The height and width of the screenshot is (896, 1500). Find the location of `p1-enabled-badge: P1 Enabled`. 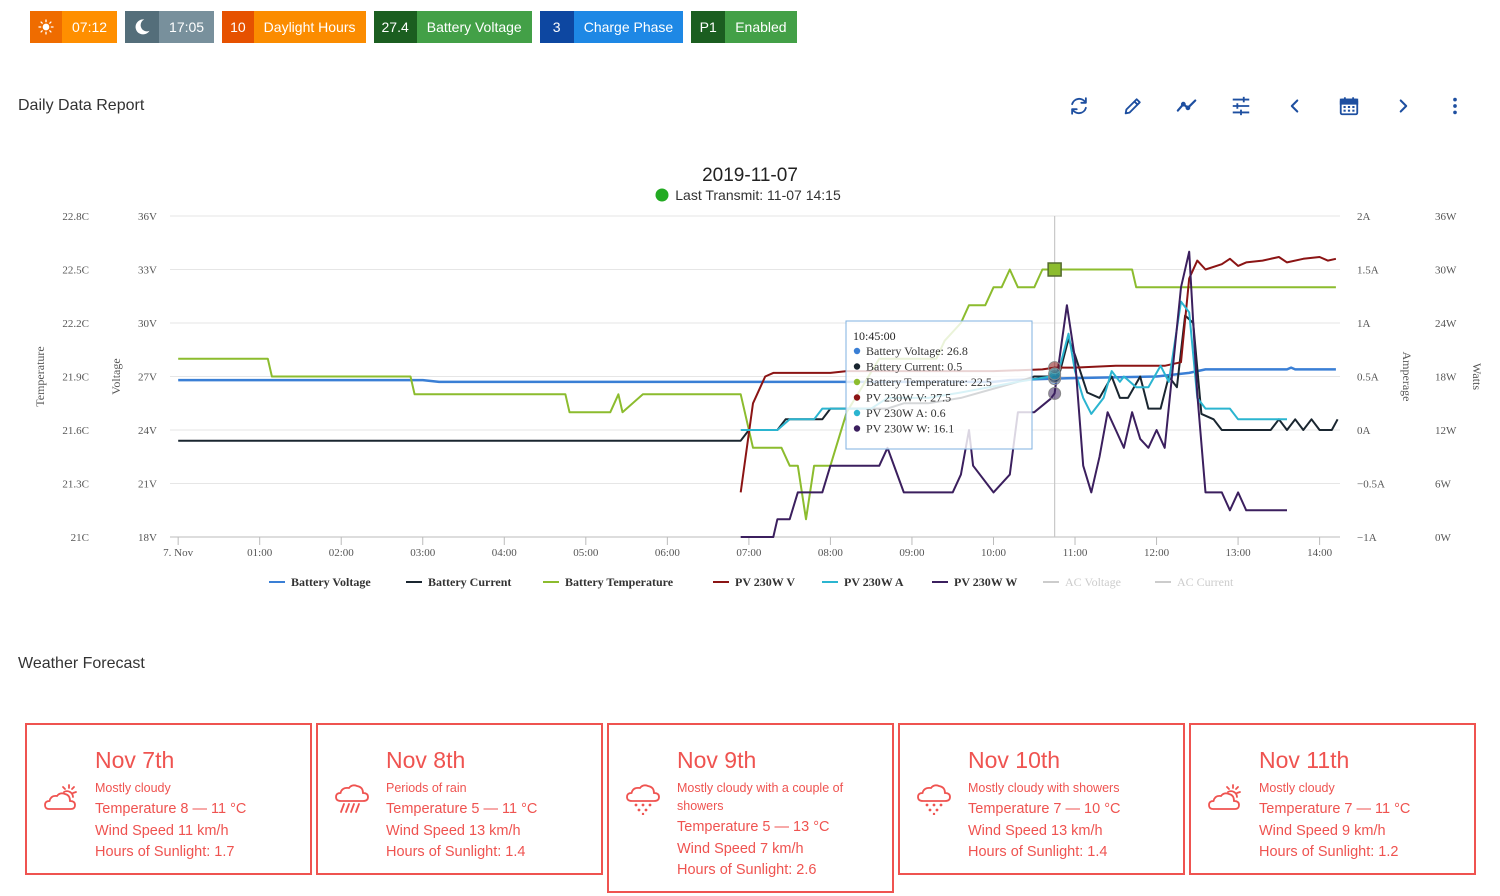

p1-enabled-badge: P1 Enabled is located at coordinates (744, 27).